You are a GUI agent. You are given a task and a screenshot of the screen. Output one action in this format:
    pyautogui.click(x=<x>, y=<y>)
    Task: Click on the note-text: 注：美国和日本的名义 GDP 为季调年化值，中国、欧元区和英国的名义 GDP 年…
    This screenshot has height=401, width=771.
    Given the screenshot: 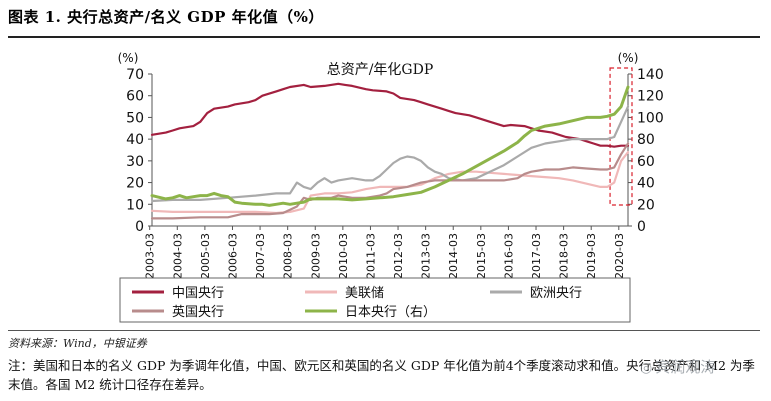 What is the action you would take?
    pyautogui.click(x=381, y=375)
    